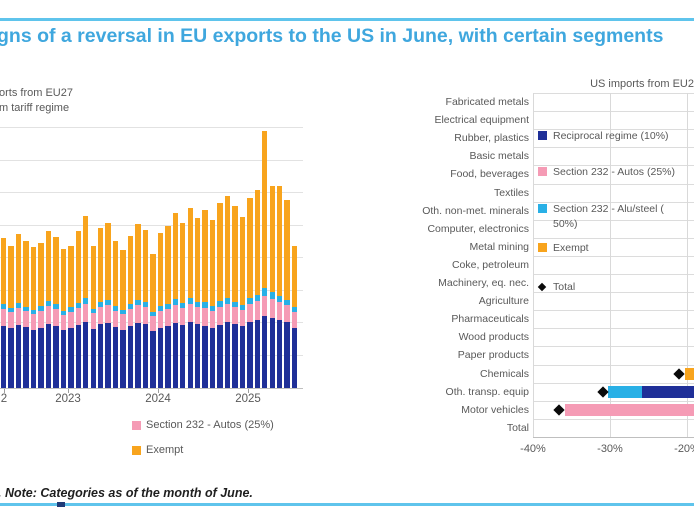 Image resolution: width=694 pixels, height=532 pixels. Describe the element at coordinates (158, 399) in the screenshot. I see `left-x-label: 2024` at that location.